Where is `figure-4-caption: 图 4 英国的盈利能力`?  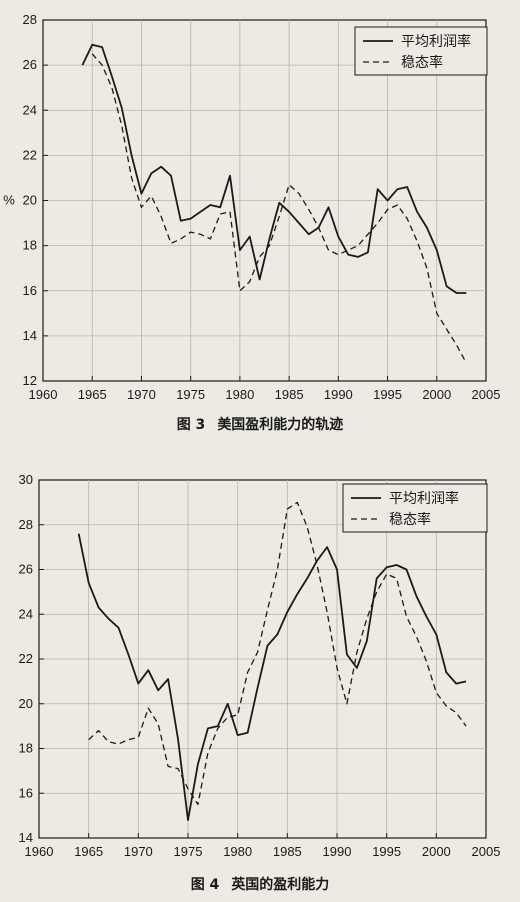 figure-4-caption: 图 4 英国的盈利能力 is located at coordinates (260, 884).